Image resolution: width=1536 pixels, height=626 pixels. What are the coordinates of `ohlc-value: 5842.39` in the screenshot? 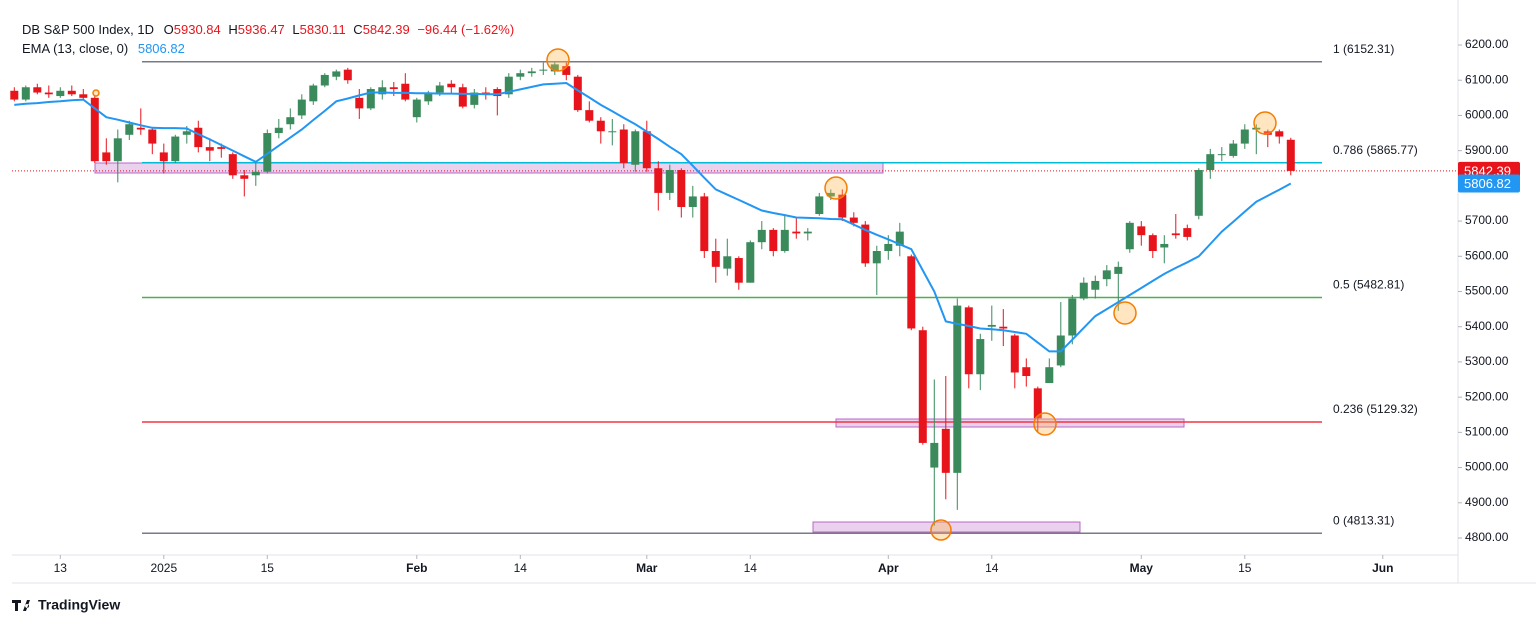 It's located at (386, 29).